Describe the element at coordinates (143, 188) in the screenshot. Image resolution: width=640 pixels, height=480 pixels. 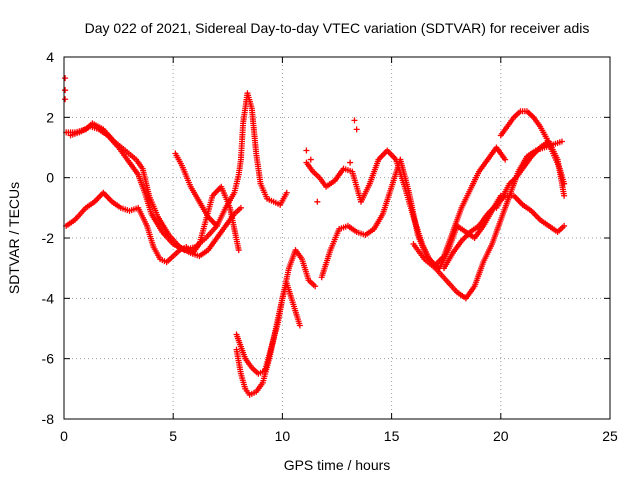
I see `series-arc-b` at that location.